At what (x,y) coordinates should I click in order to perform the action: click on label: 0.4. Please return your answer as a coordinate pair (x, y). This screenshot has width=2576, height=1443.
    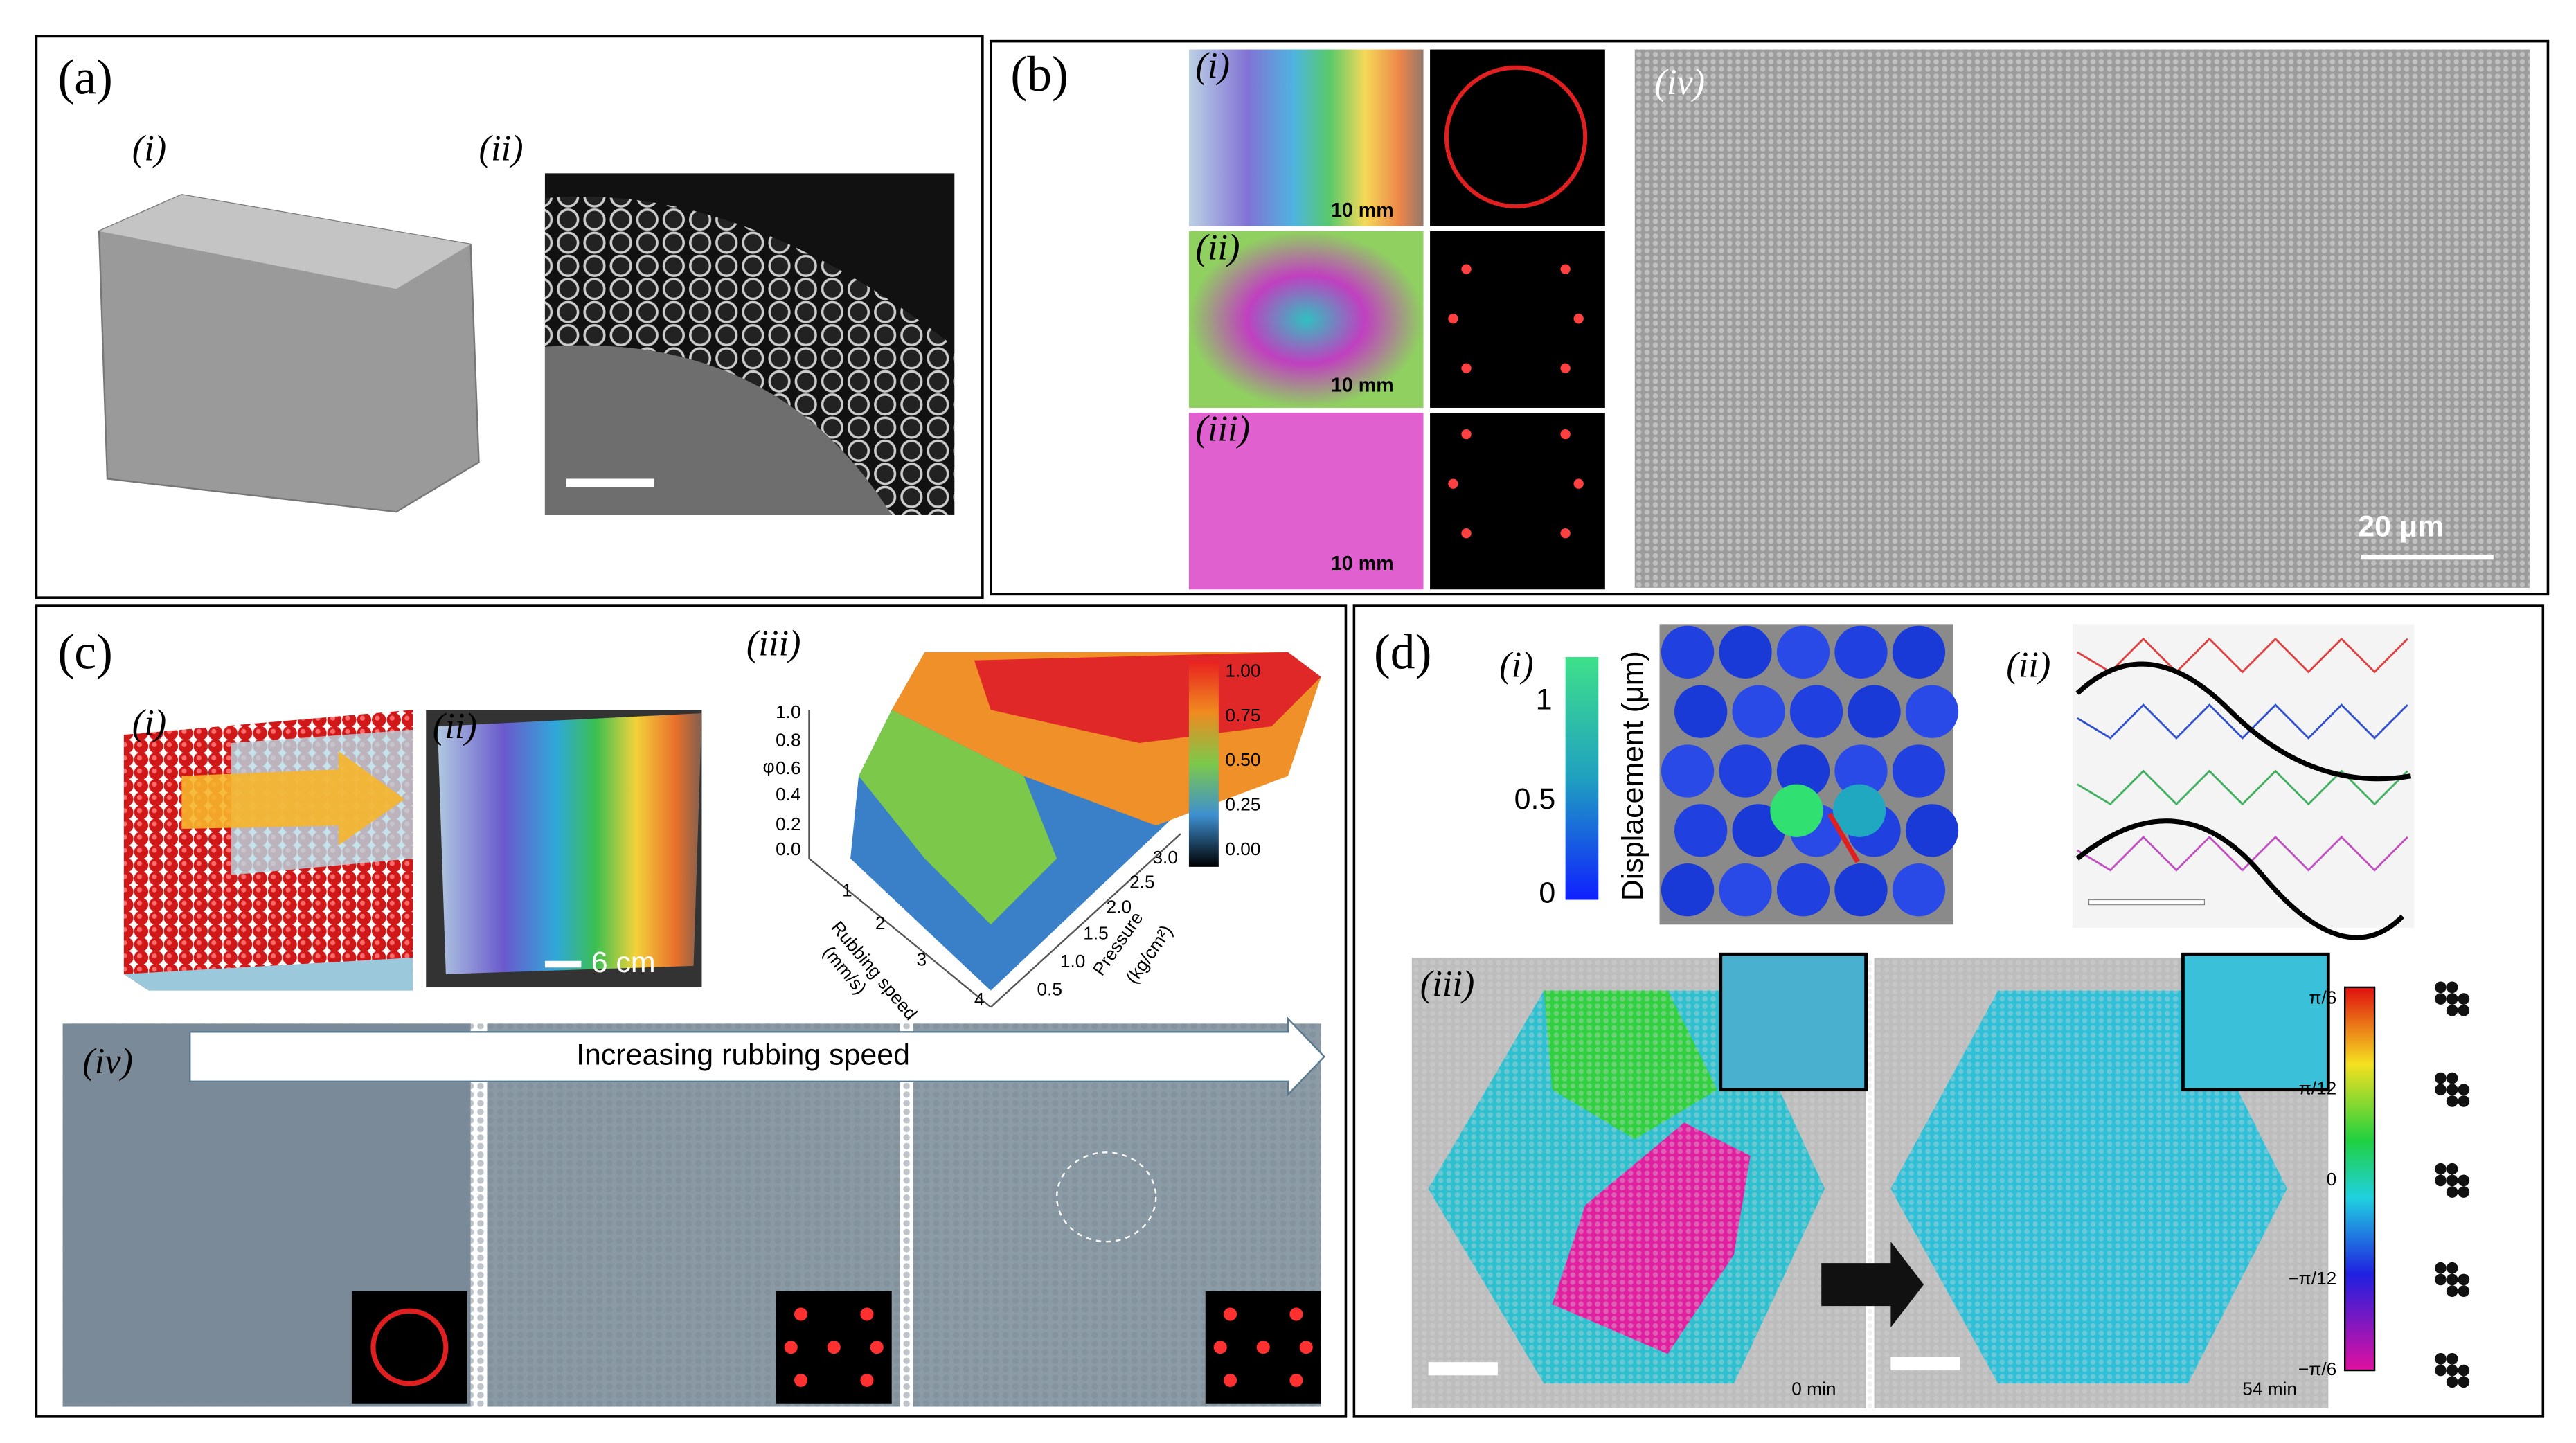
    Looking at the image, I should click on (788, 794).